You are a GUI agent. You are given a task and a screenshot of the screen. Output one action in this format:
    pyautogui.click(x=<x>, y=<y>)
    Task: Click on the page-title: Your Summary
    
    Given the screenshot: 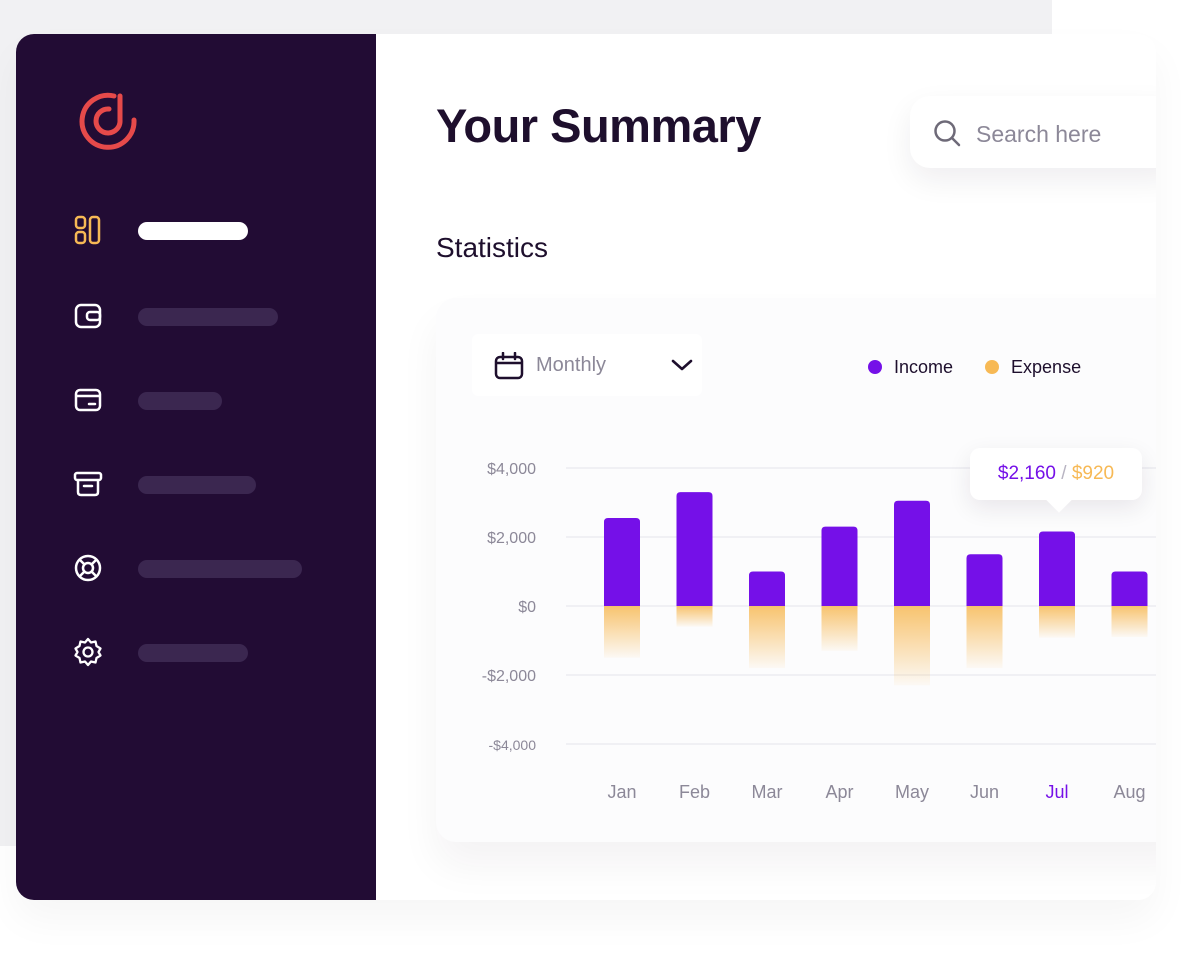 What is the action you would take?
    pyautogui.click(x=598, y=125)
    